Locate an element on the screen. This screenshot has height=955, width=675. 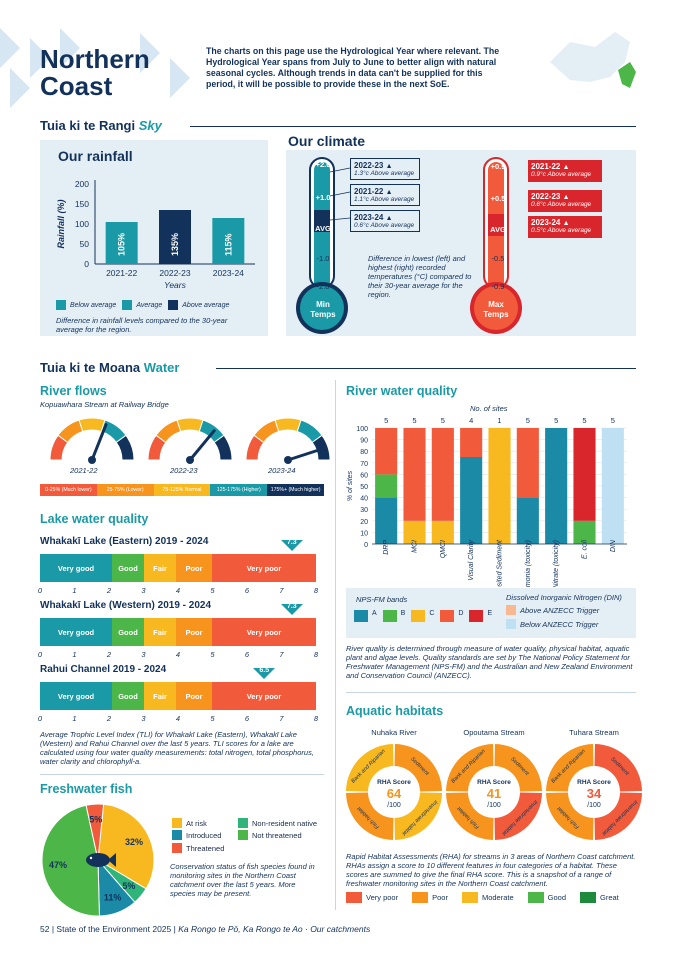
tli-band: Good is located at coordinates (128, 632).